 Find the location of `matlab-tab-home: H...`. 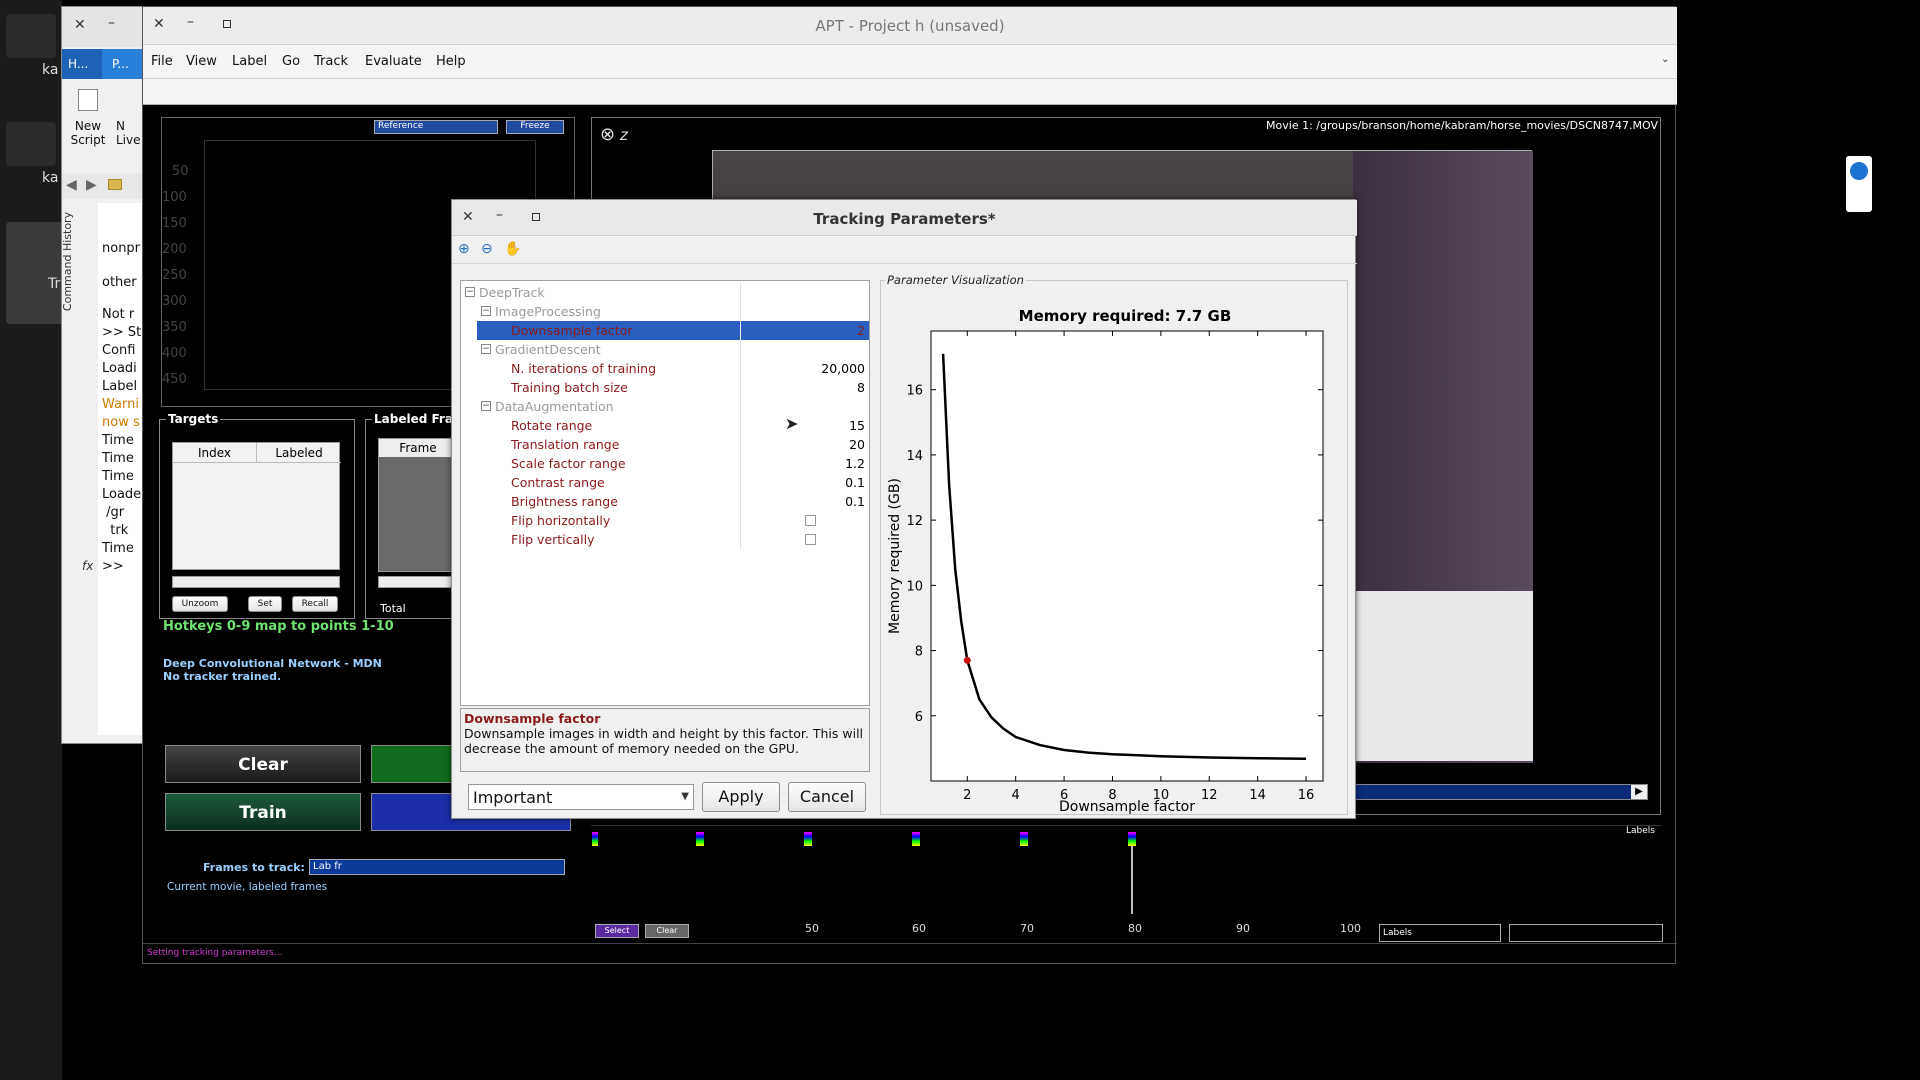

matlab-tab-home: H... is located at coordinates (82, 64).